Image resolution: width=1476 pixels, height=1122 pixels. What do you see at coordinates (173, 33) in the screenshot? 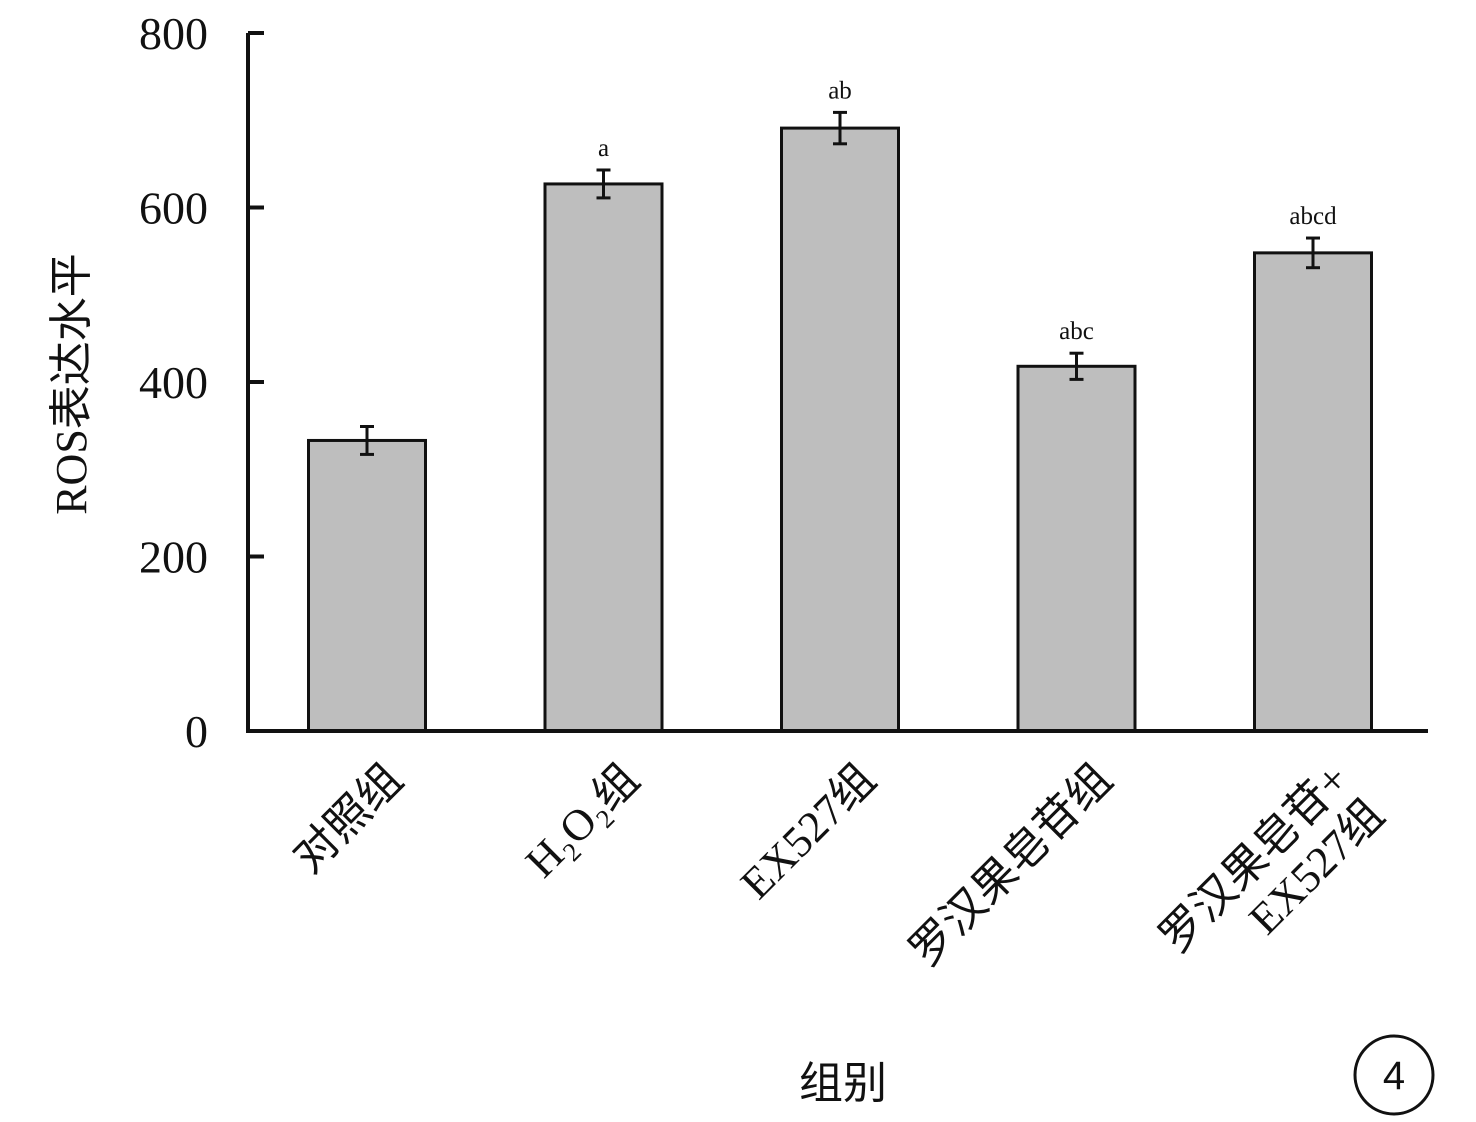
I see `y-tick-label-800: 800` at bounding box center [173, 33].